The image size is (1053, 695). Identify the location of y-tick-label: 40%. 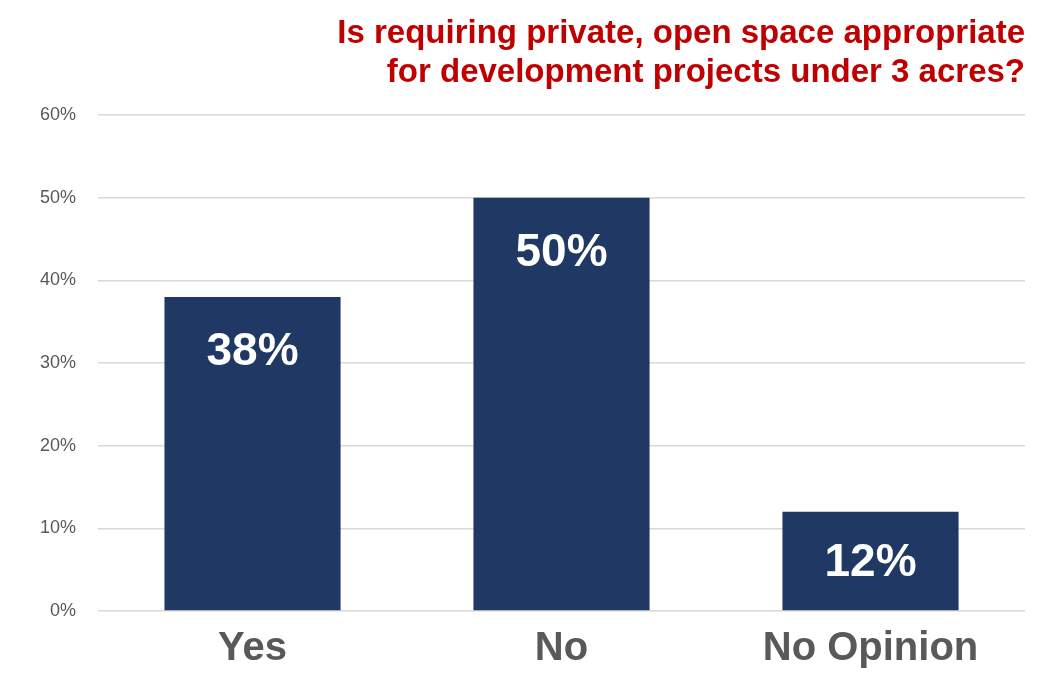
(58, 279).